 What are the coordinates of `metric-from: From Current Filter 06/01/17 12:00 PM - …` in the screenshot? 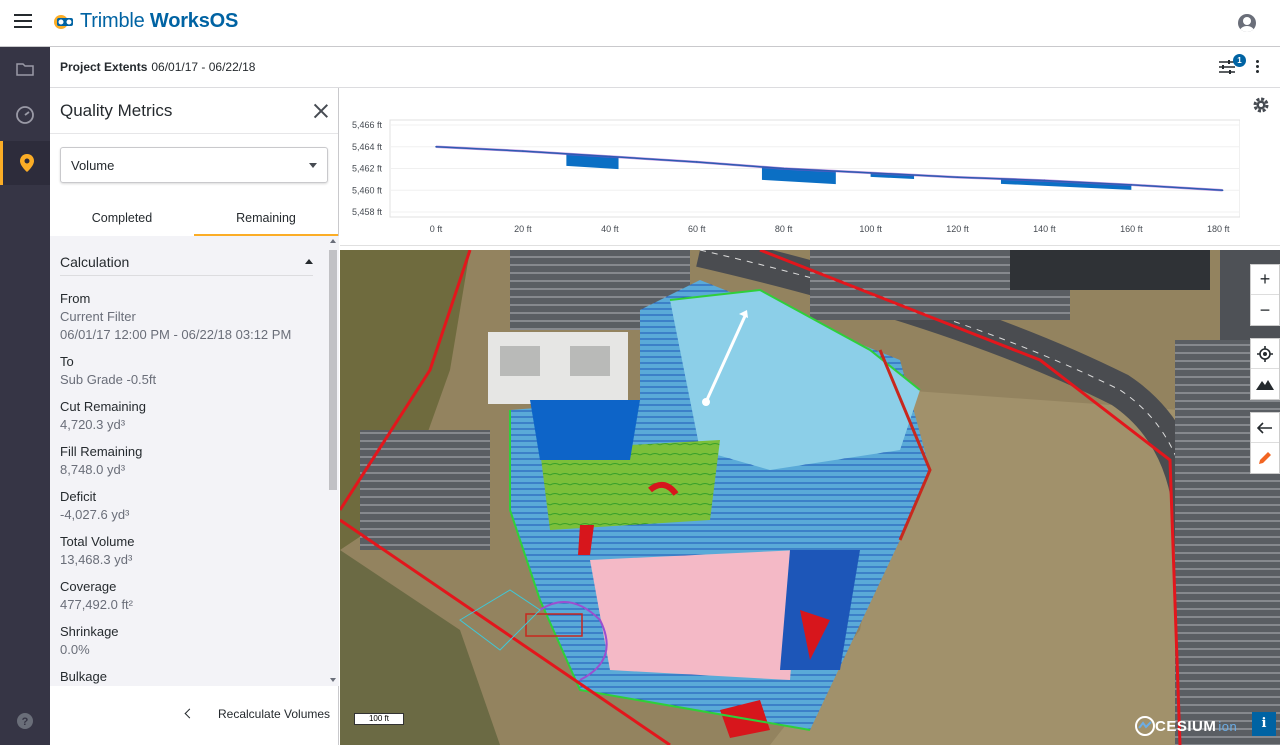 It's located at (194, 317).